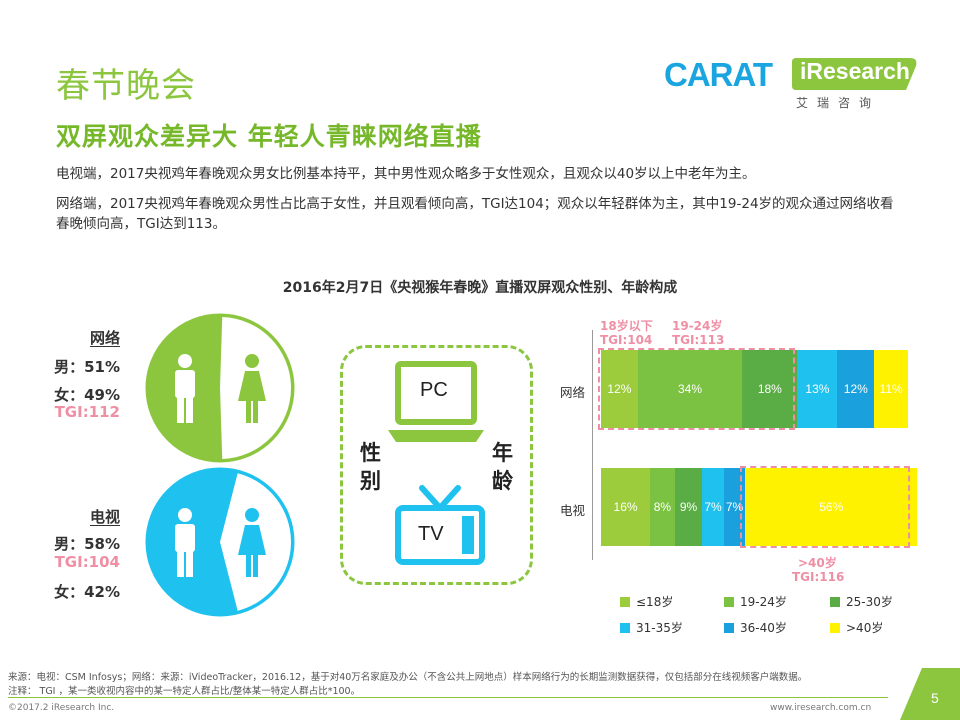 This screenshot has height=720, width=960. Describe the element at coordinates (592, 445) in the screenshot. I see `bar-axis` at that location.